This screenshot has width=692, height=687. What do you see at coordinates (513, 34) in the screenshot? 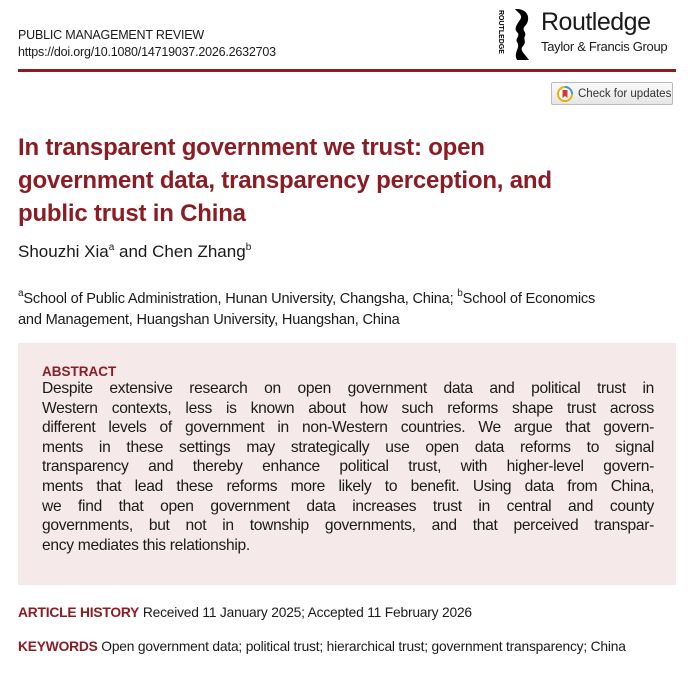
I see `routledge-logo-icon: ROUTLEDGE` at bounding box center [513, 34].